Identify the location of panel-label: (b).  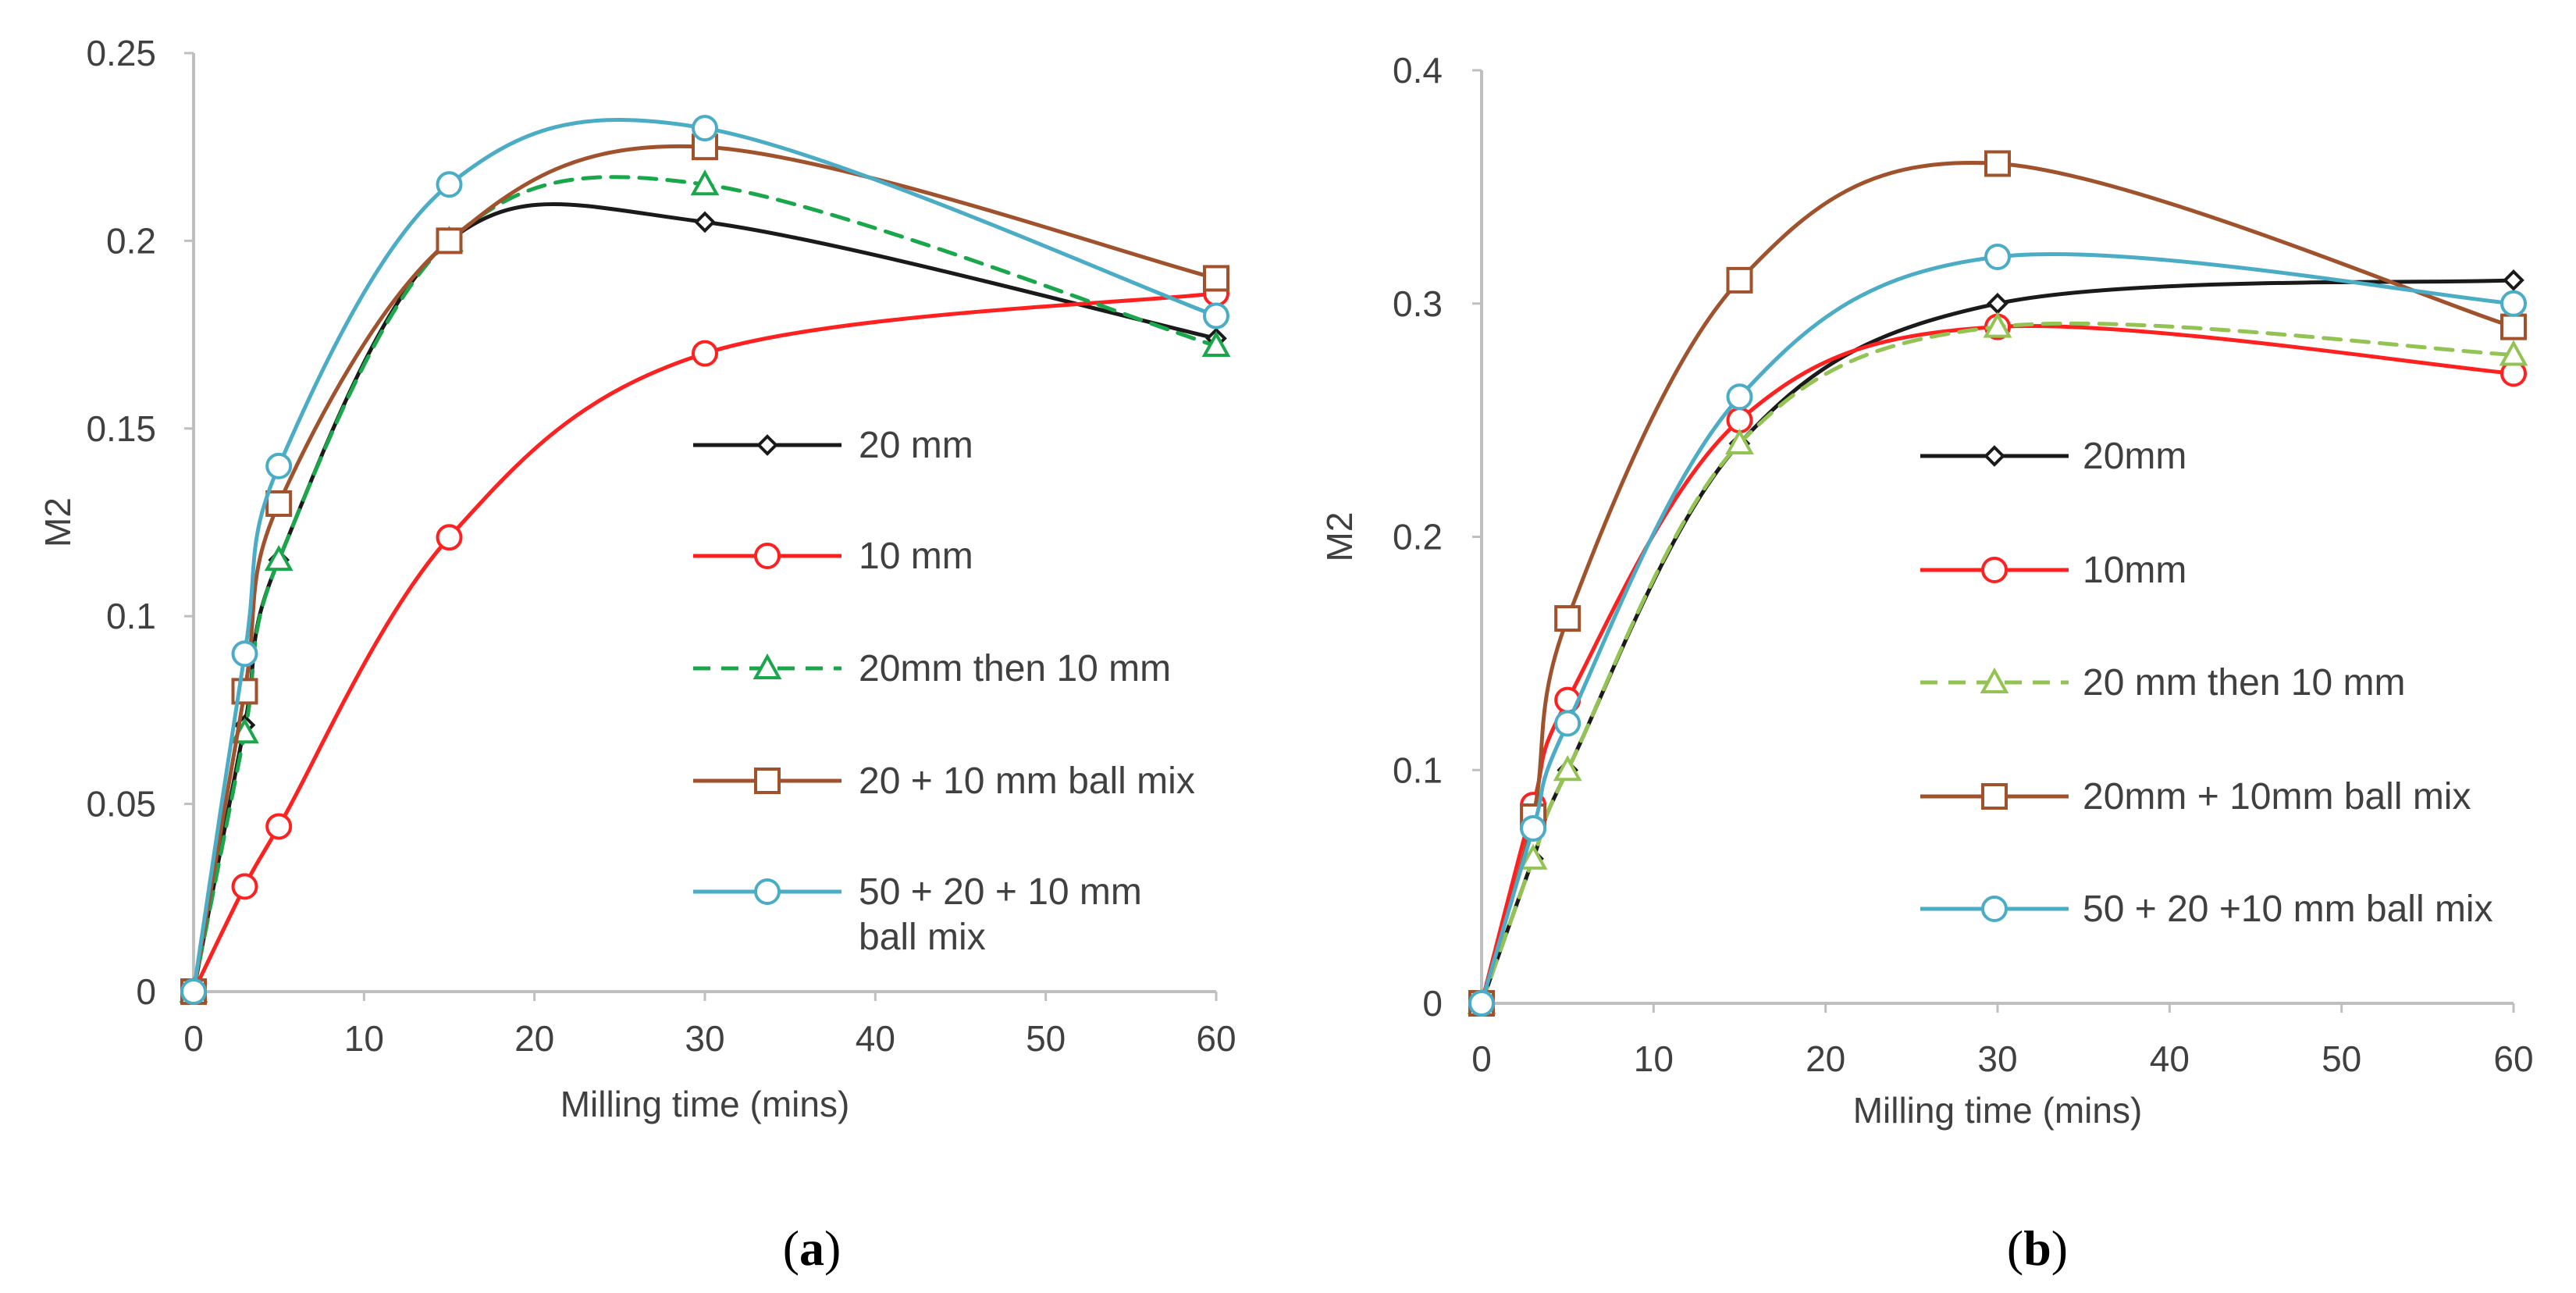
(2038, 1248).